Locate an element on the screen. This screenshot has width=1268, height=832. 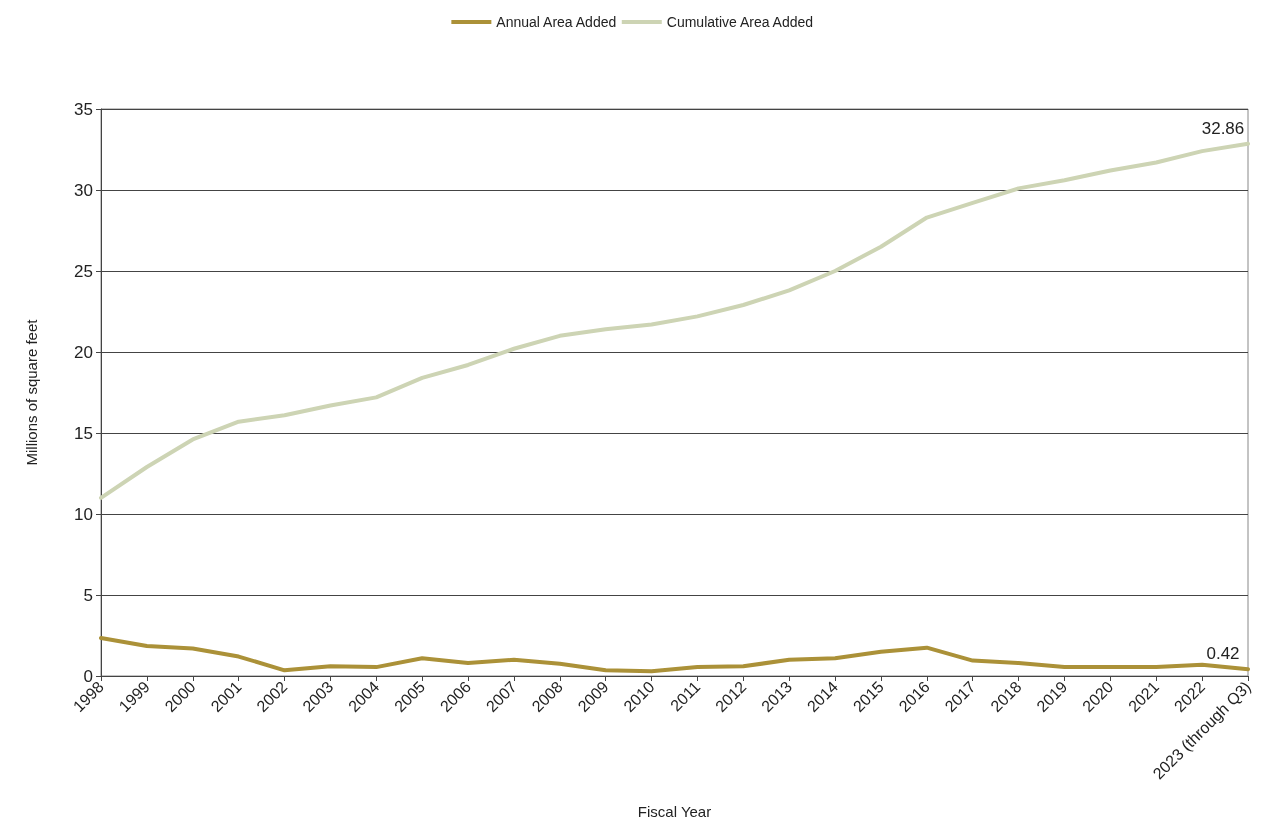
data-label: 0.42 is located at coordinates (1223, 654).